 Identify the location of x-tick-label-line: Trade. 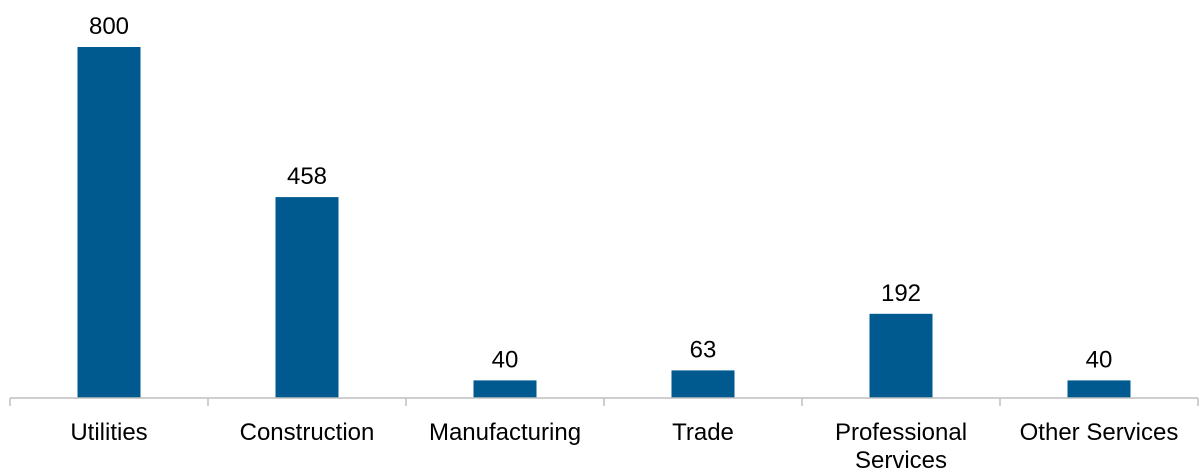
(703, 432).